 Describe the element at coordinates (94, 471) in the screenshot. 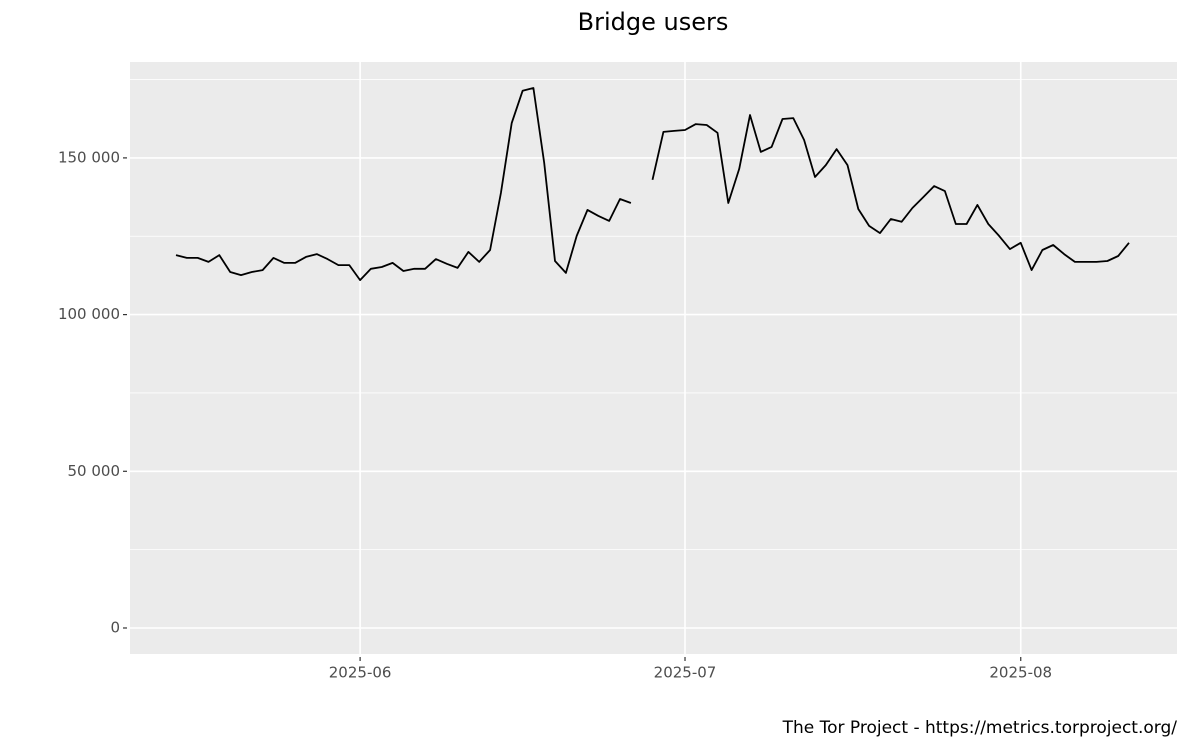

I see `y-tick-label: 50 000` at that location.